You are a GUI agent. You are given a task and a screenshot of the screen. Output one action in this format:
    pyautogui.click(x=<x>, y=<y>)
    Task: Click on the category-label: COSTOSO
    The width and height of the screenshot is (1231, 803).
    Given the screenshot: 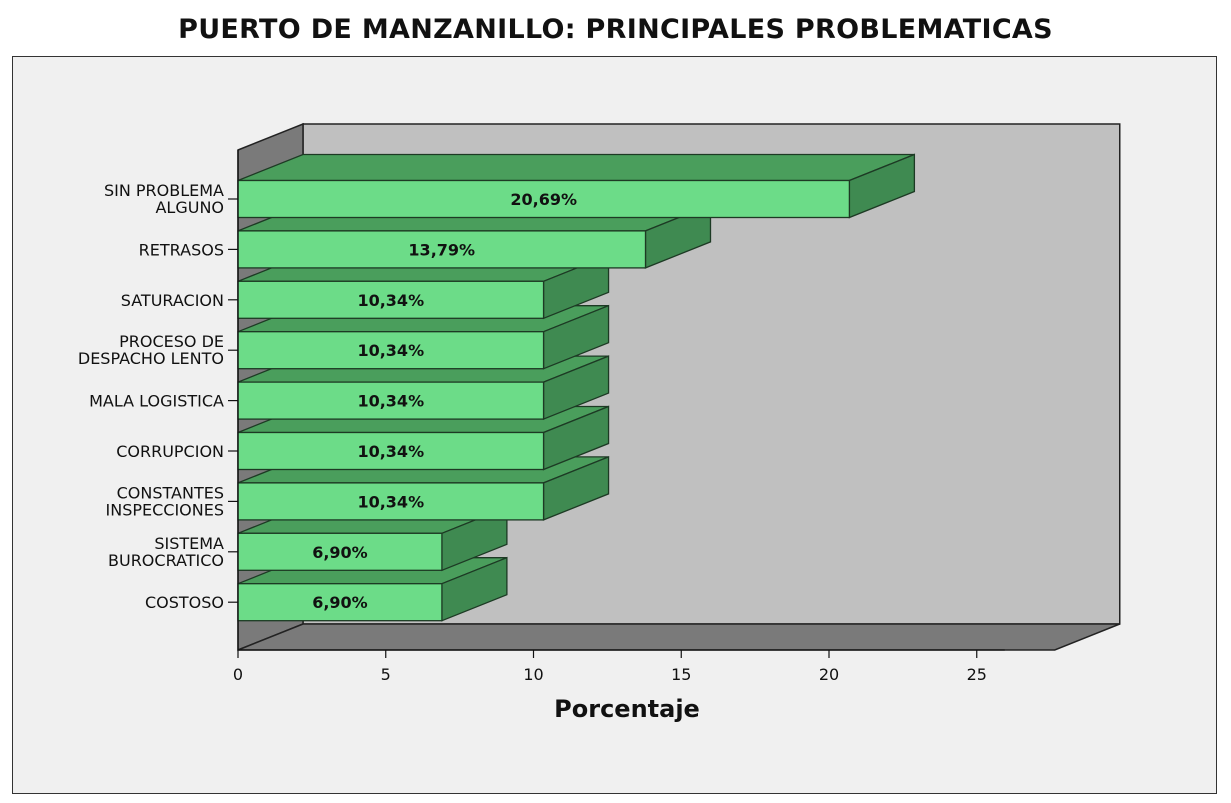 What is the action you would take?
    pyautogui.click(x=184, y=602)
    